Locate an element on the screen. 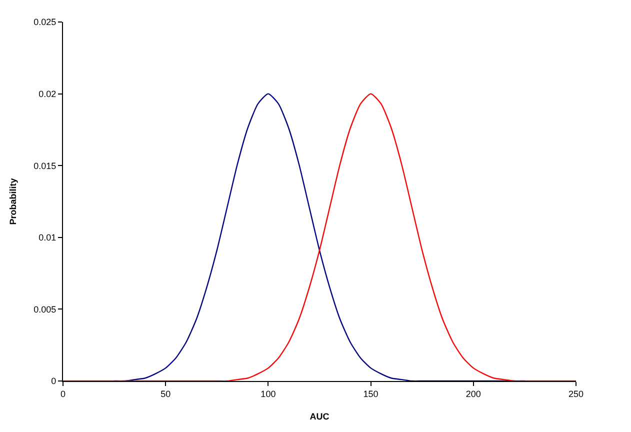  y-tick-label: 0 is located at coordinates (53, 381).